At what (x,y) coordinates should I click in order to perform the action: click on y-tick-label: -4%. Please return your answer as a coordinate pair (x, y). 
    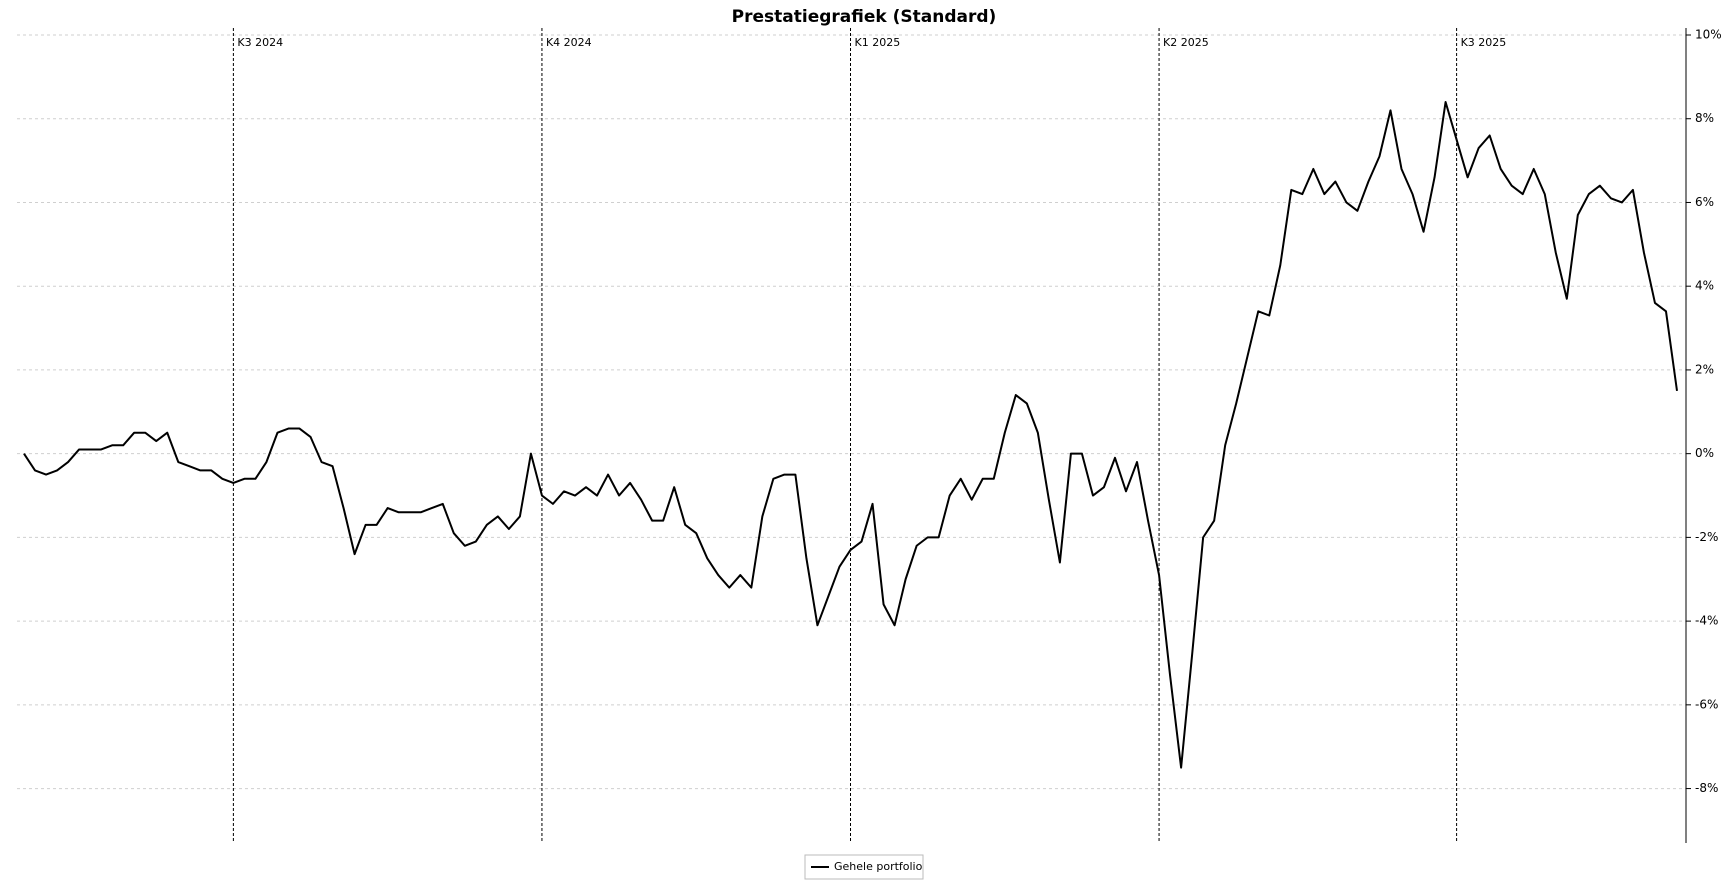
    Looking at the image, I should click on (1706, 621).